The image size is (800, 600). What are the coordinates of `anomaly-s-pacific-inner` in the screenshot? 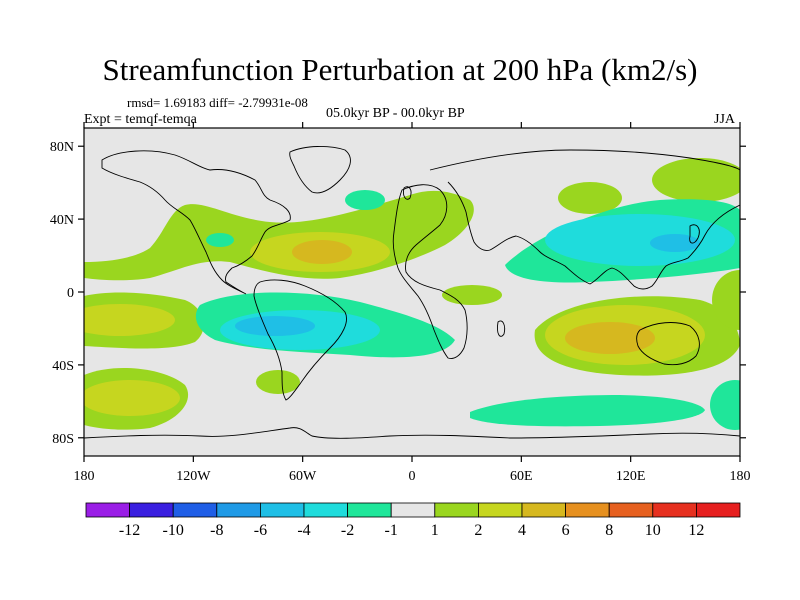 It's located at (129, 320).